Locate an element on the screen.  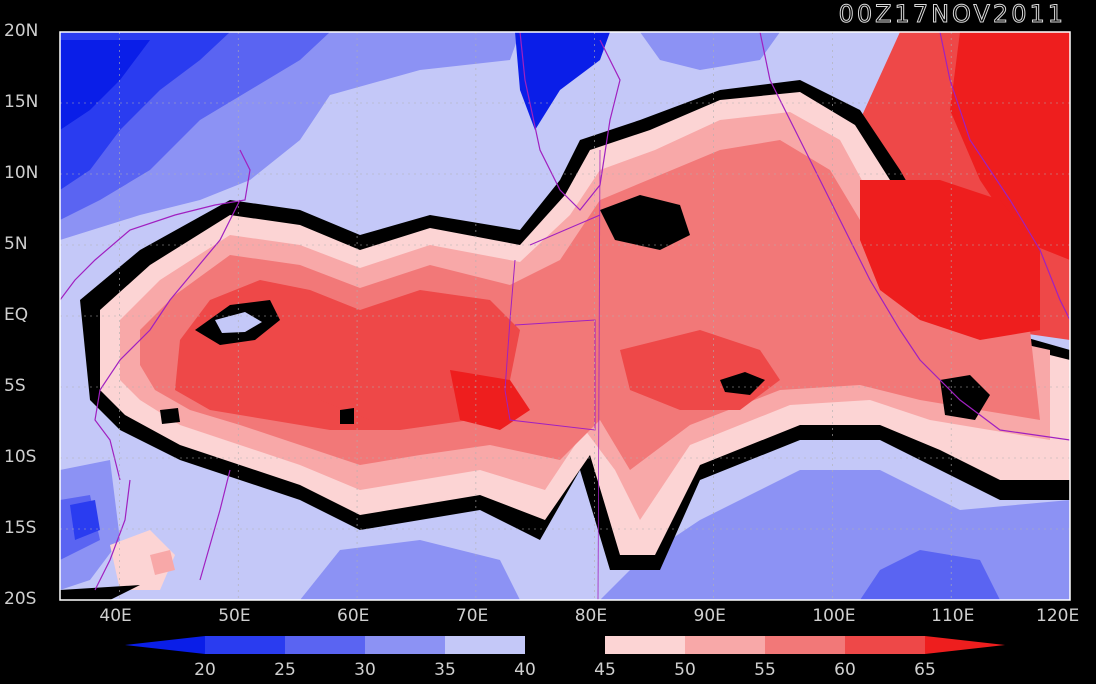
lat-label: 10S is located at coordinates (20, 457).